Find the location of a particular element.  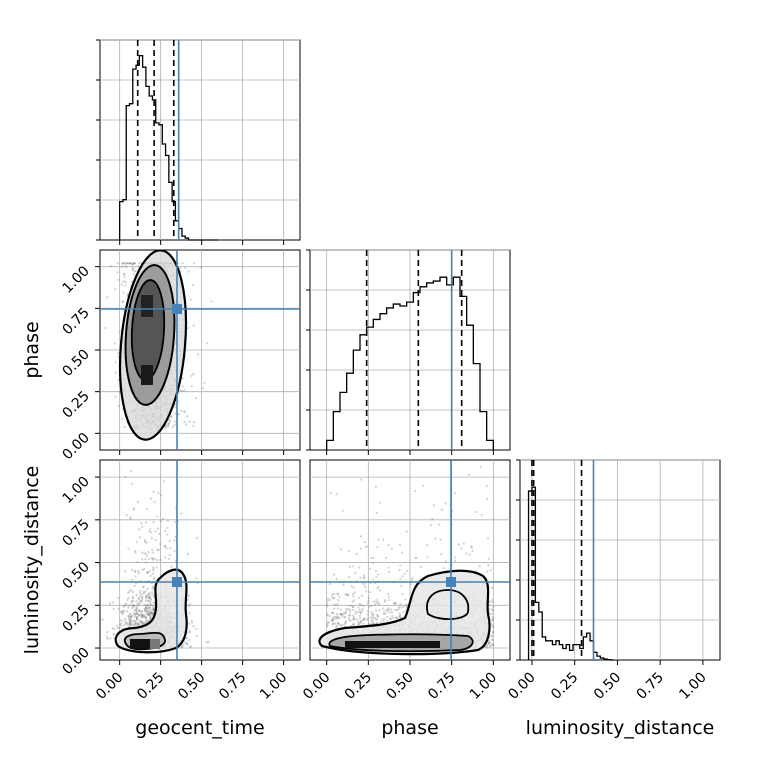

y-tick-label: 0.00 is located at coordinates (75, 661).